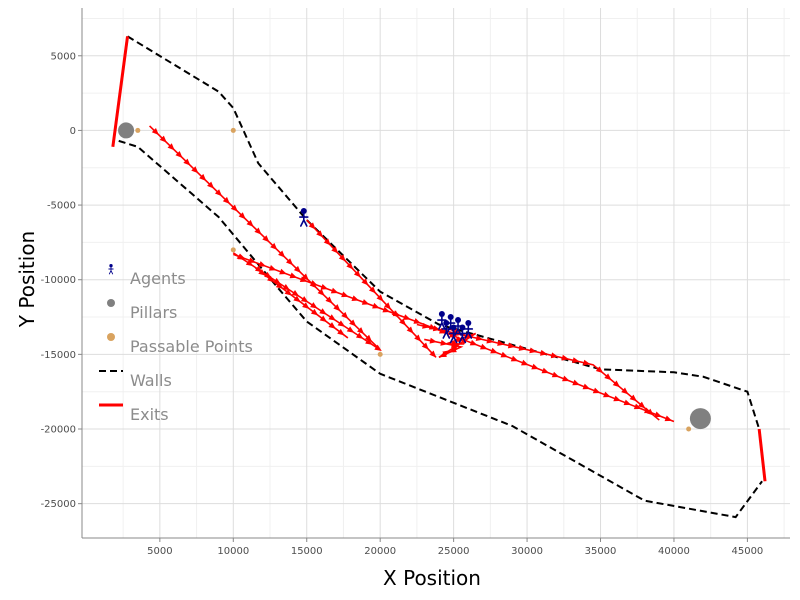 This screenshot has width=800, height=600. Describe the element at coordinates (120, 92) in the screenshot. I see `left-exit` at that location.